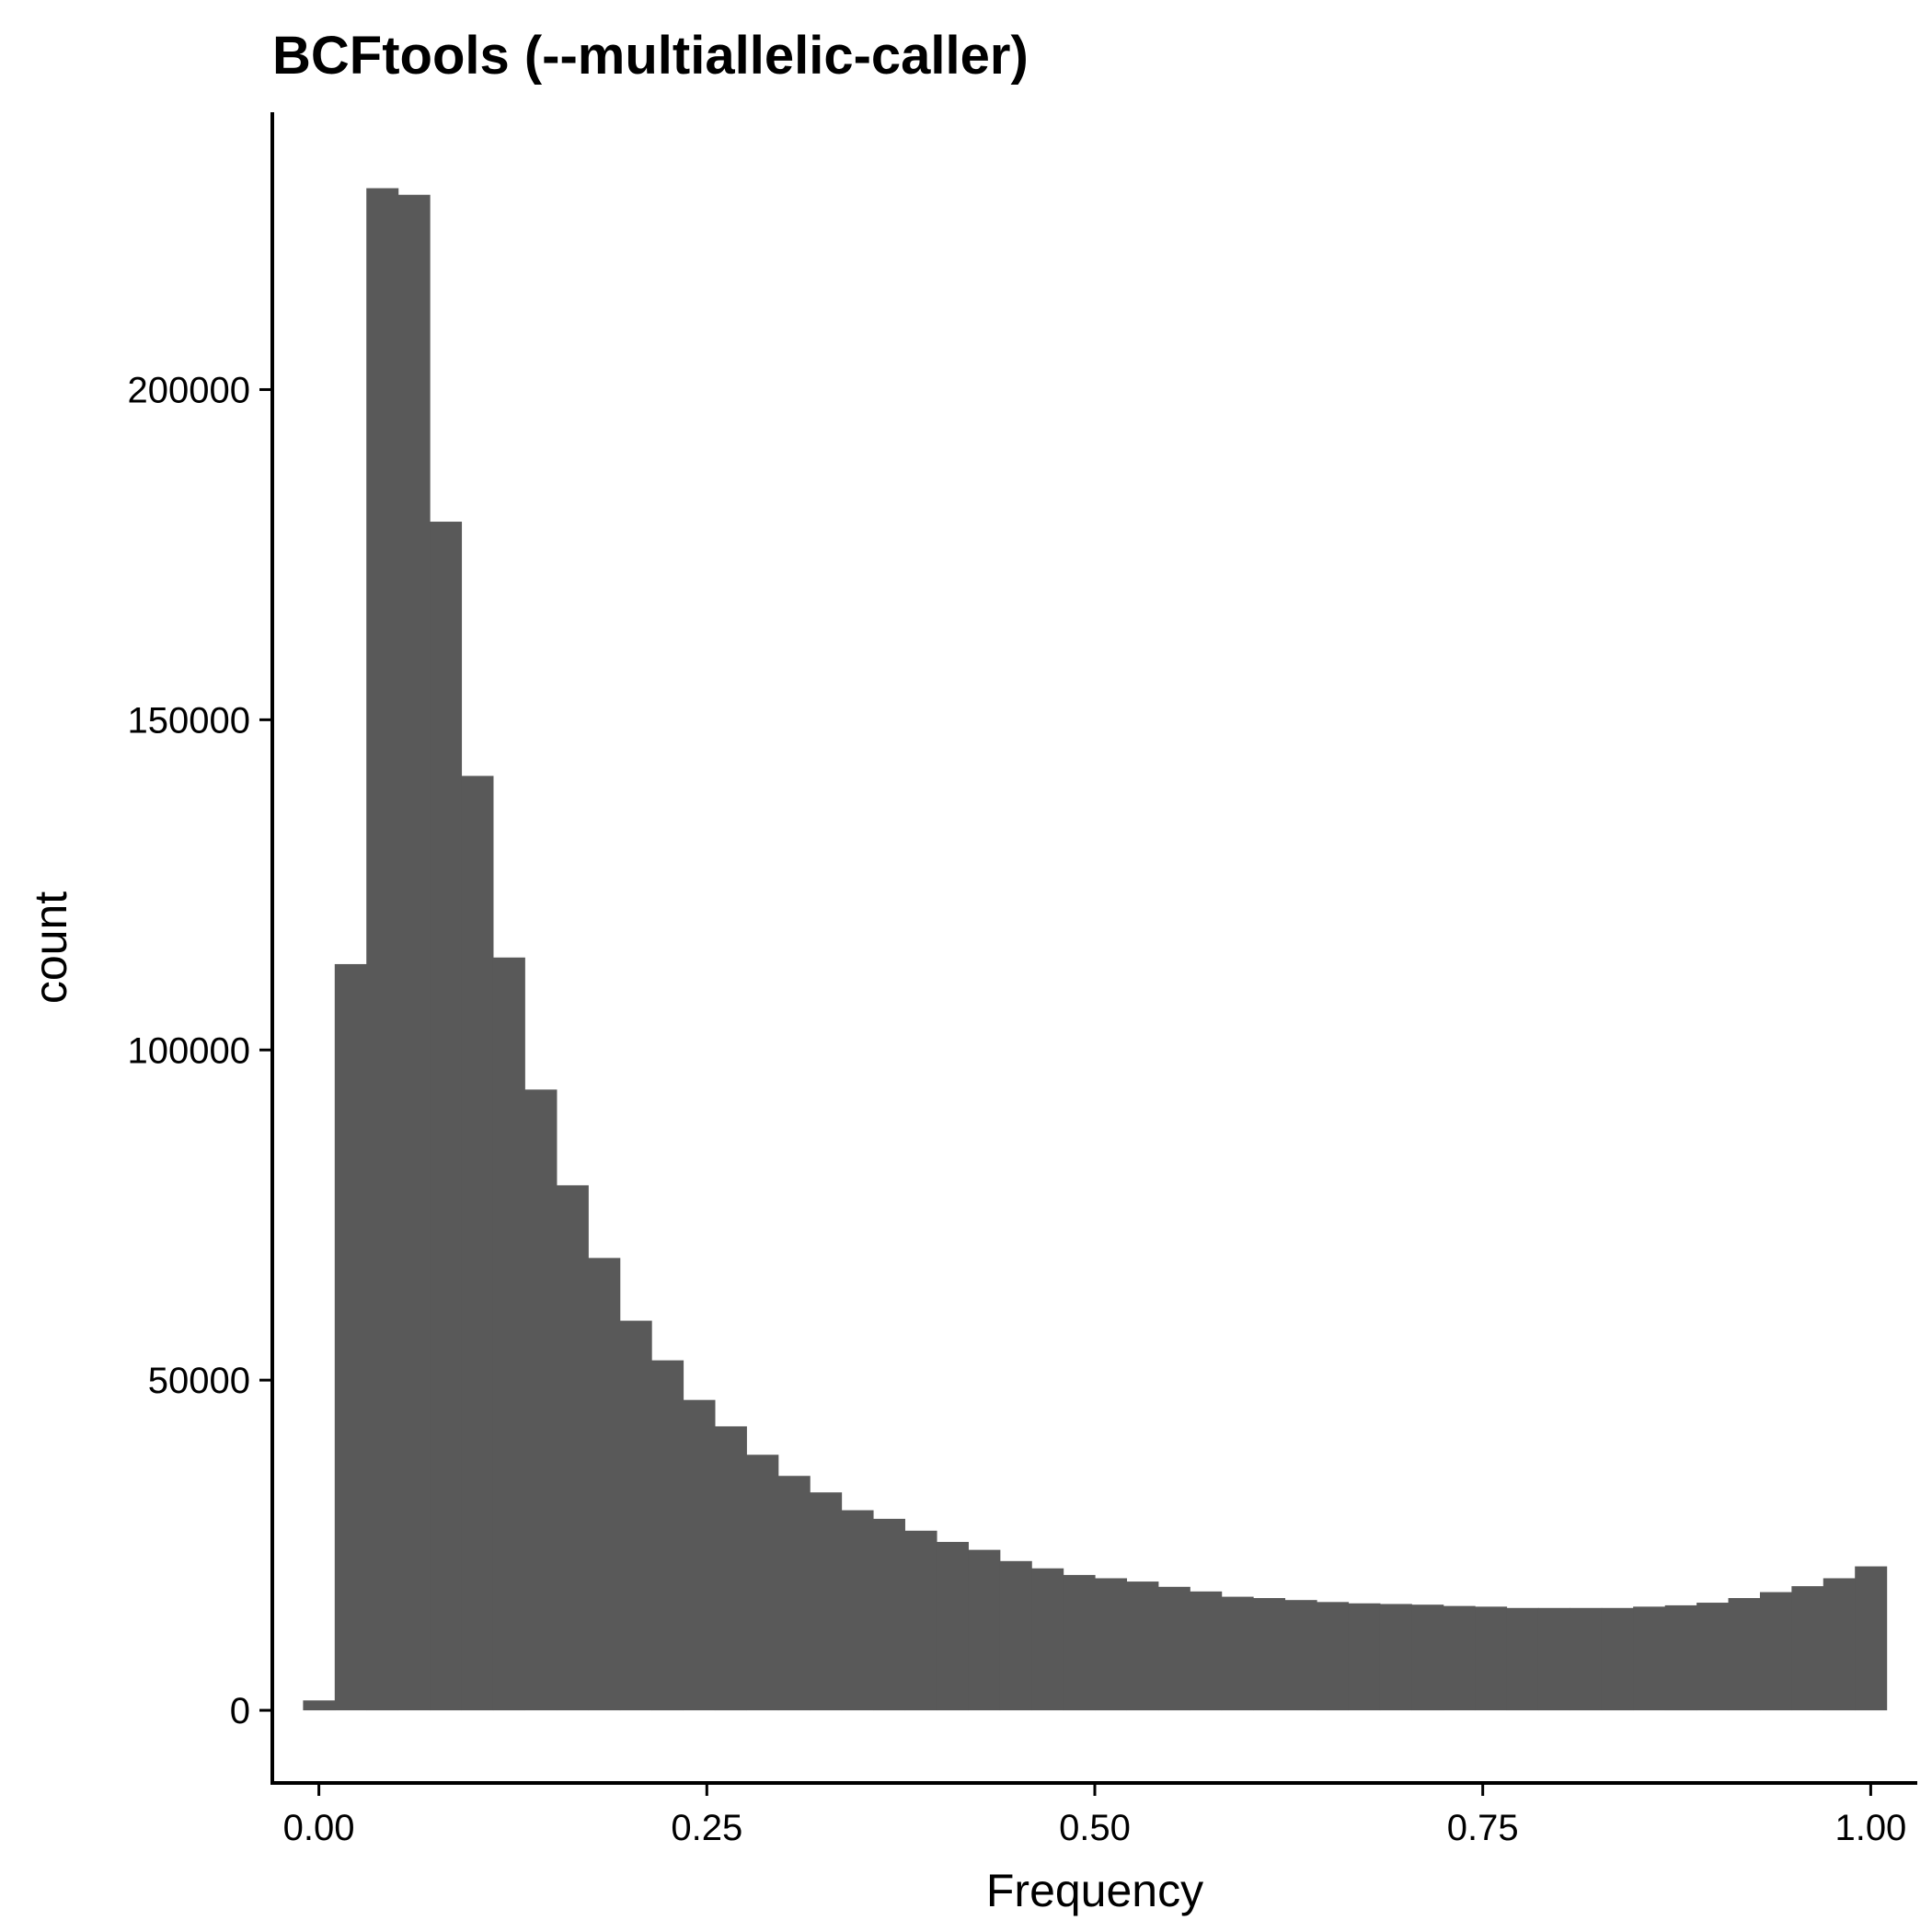  Describe the element at coordinates (1870, 1828) in the screenshot. I see `x-tick-label: 1.00` at that location.